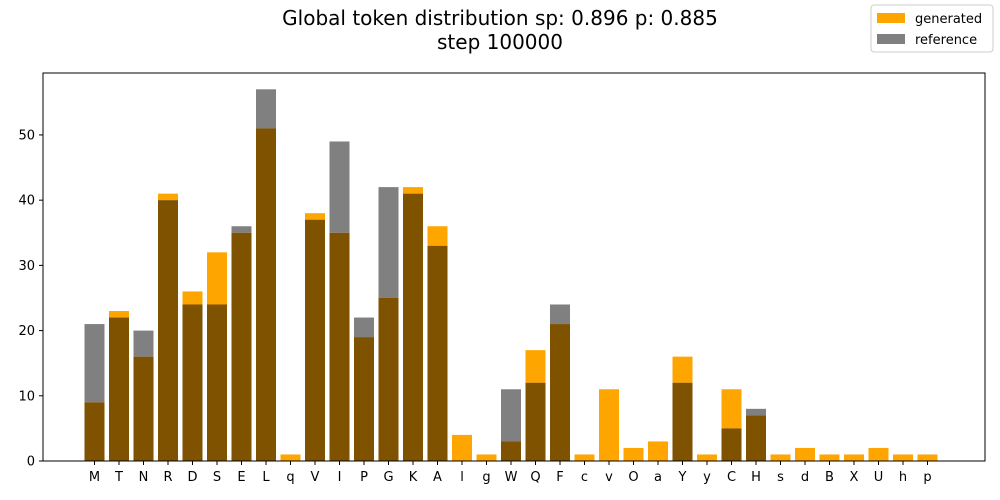  Describe the element at coordinates (26, 331) in the screenshot. I see `y-tick-label-20: 20` at that location.